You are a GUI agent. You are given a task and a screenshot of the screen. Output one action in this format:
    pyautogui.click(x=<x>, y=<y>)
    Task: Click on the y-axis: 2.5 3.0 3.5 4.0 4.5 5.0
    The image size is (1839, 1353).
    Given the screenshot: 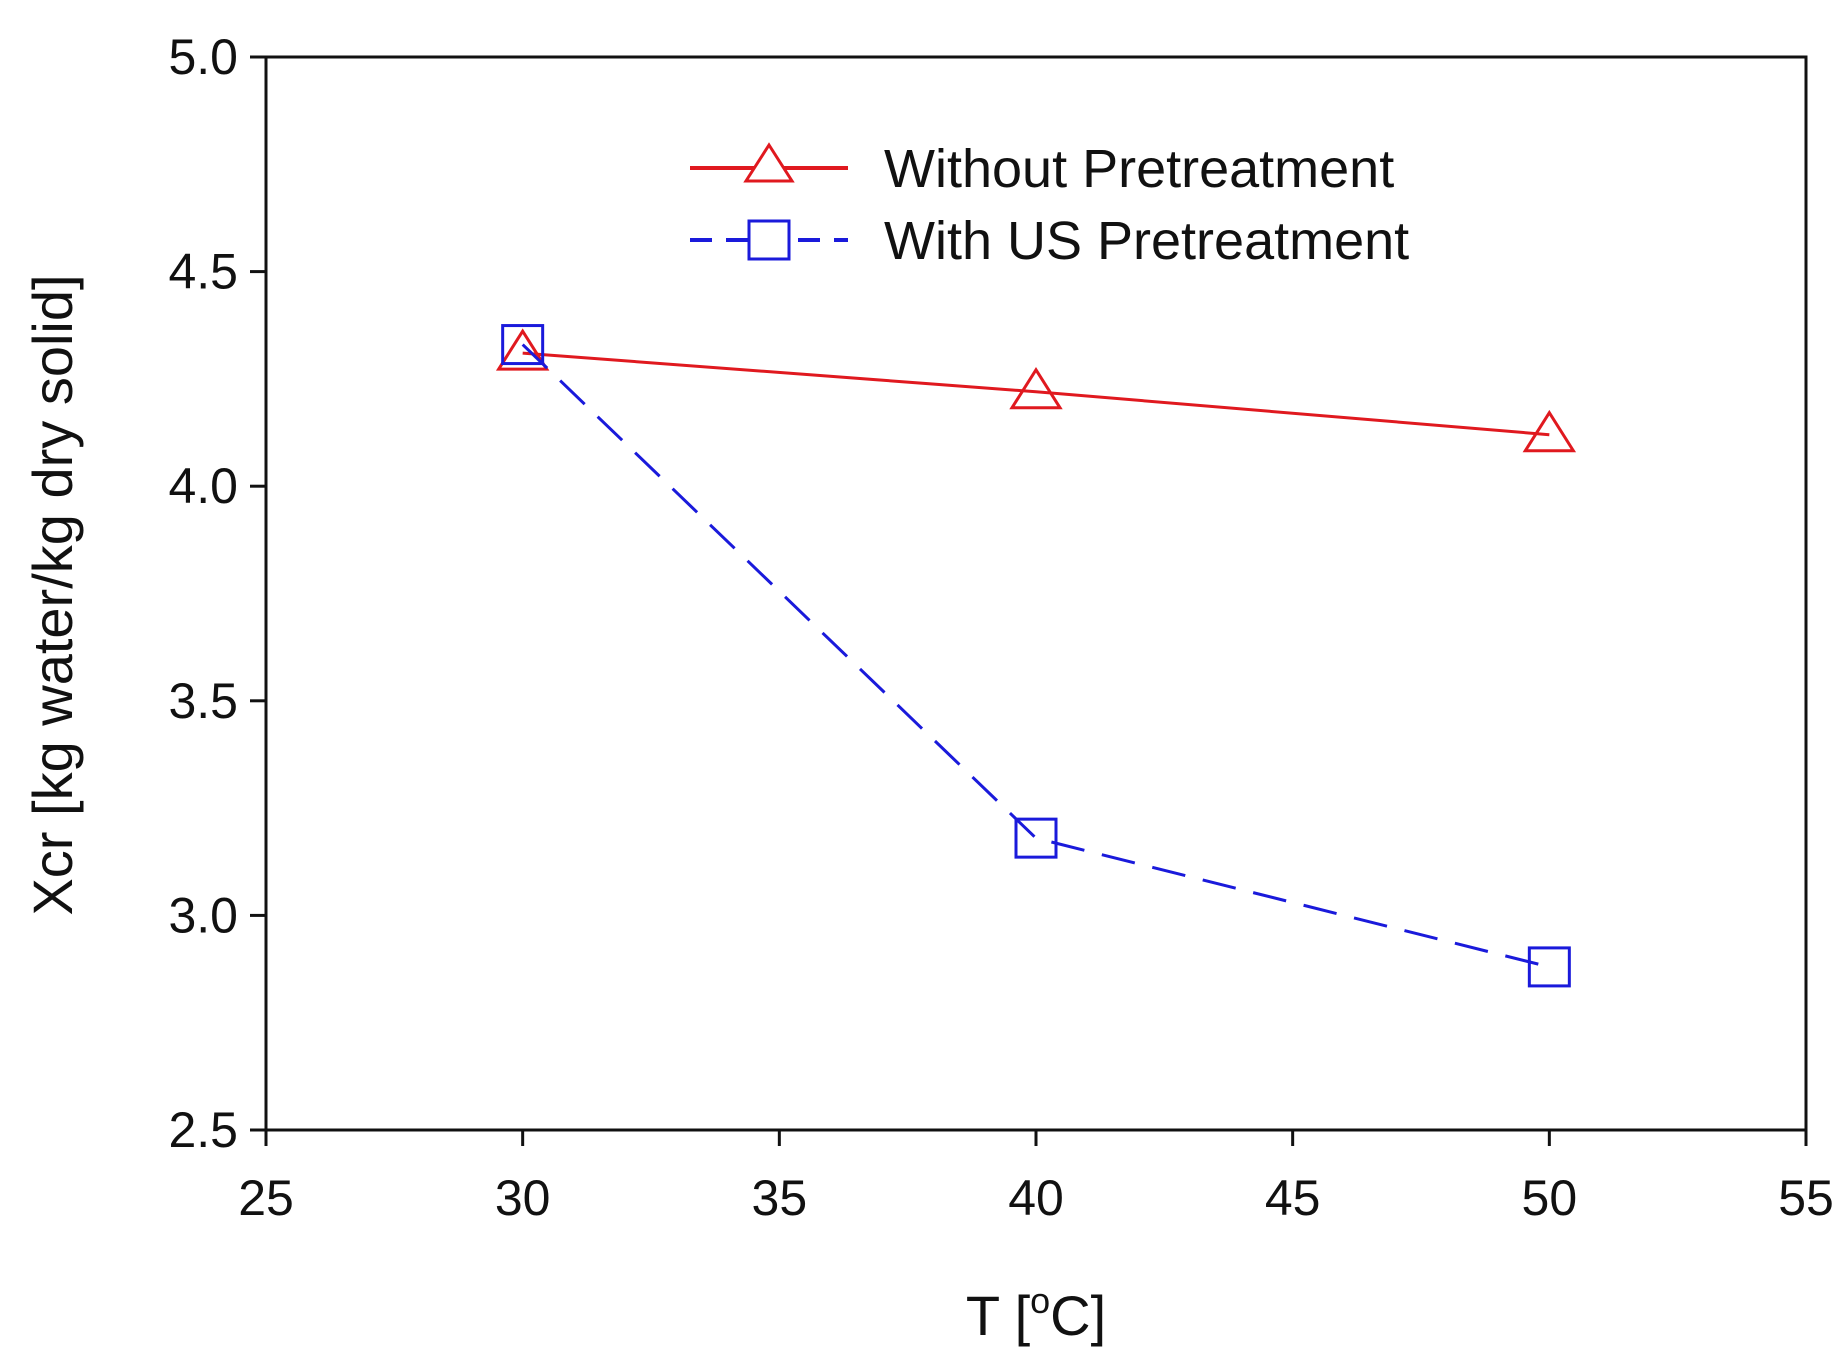 What is the action you would take?
    pyautogui.click(x=217, y=593)
    